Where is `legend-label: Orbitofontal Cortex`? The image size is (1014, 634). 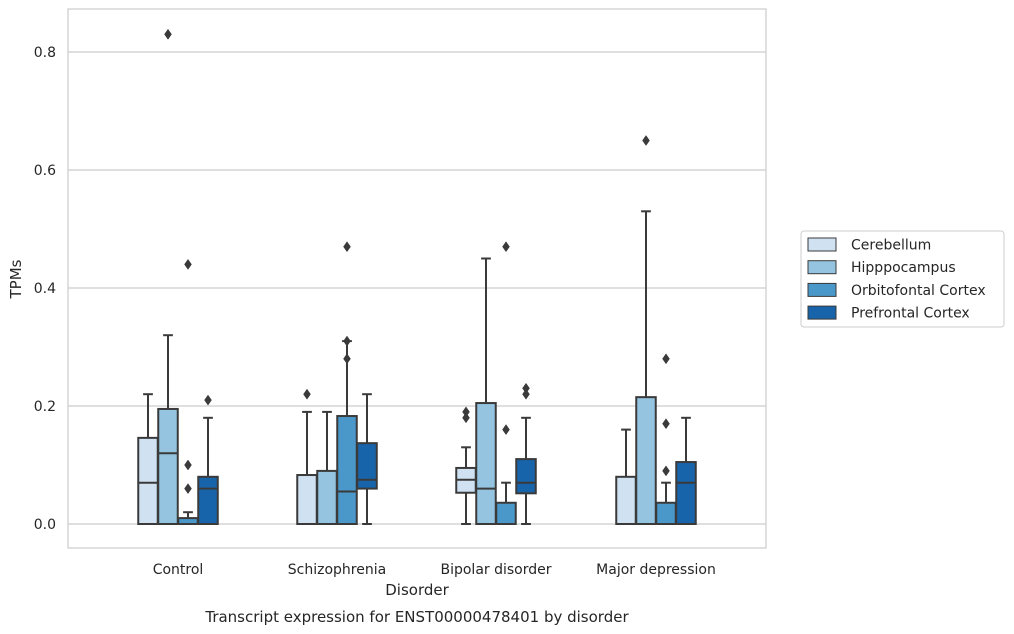 legend-label: Orbitofontal Cortex is located at coordinates (918, 291).